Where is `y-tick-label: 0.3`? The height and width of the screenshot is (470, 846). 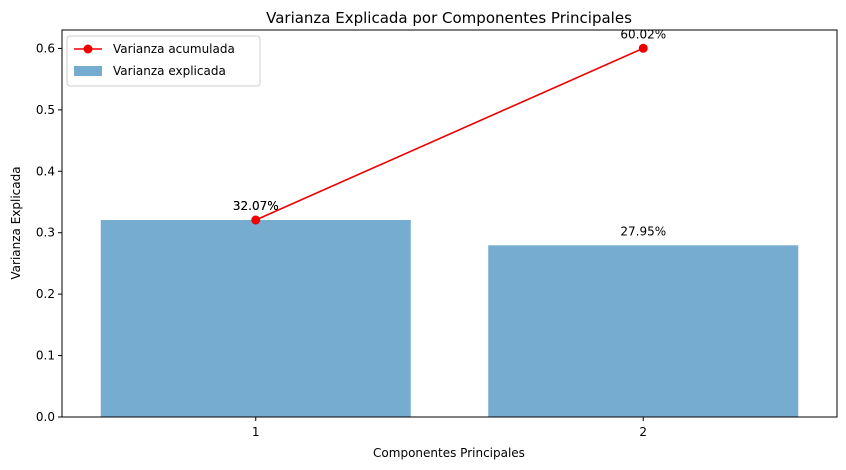
y-tick-label: 0.3 is located at coordinates (45, 233).